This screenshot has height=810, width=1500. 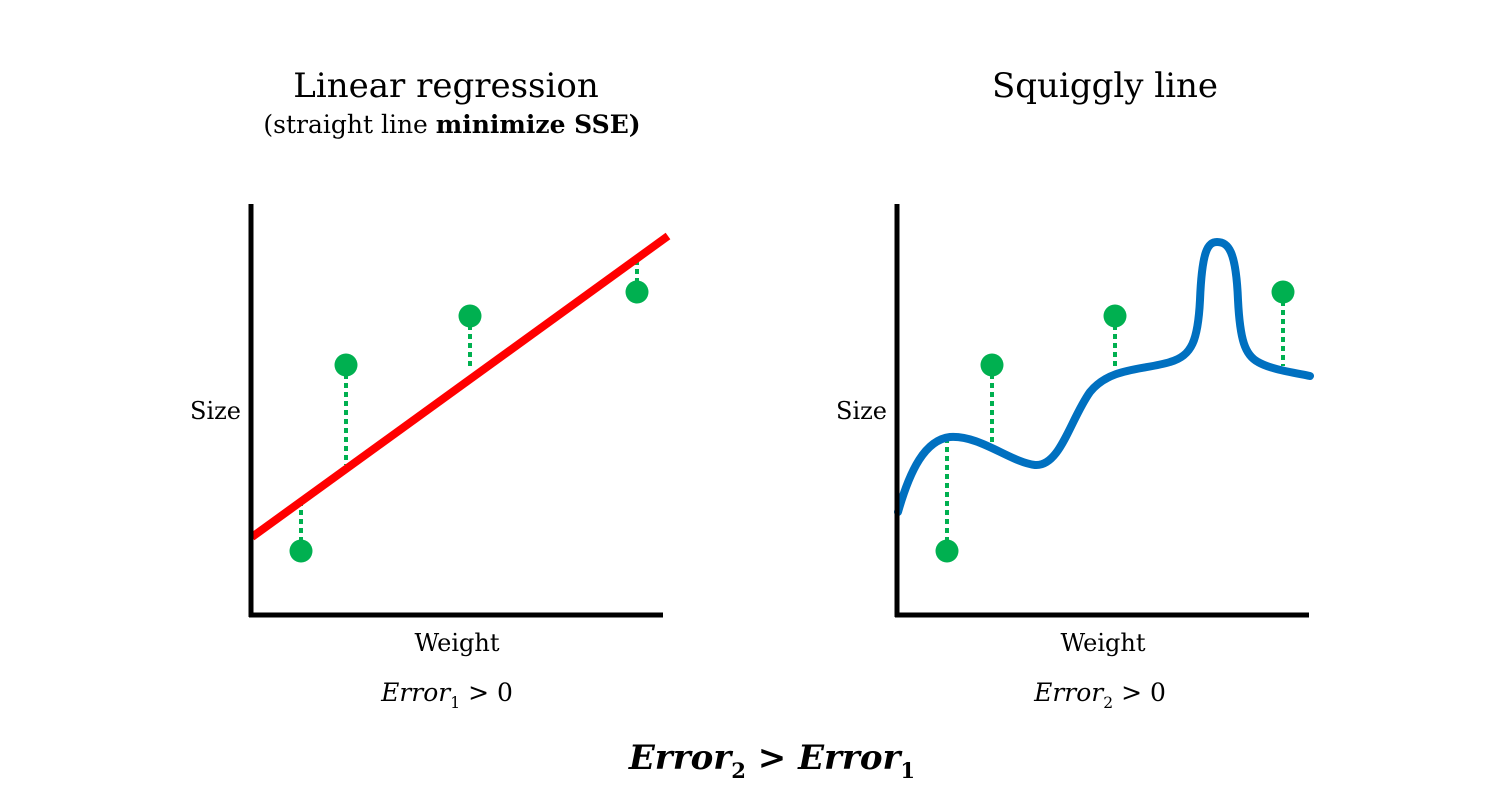 What do you see at coordinates (861, 411) in the screenshot?
I see `squiggly-y-axis-label: Size` at bounding box center [861, 411].